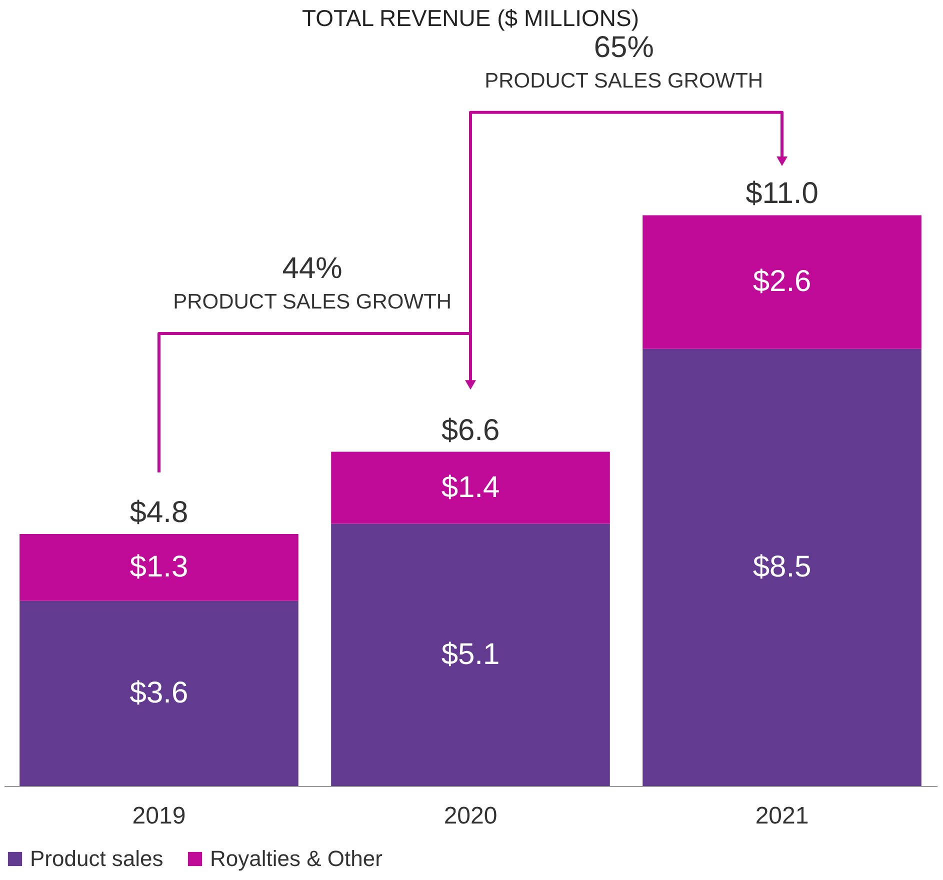 This screenshot has width=943, height=880. What do you see at coordinates (471, 816) in the screenshot?
I see `x-tick-label: 2020` at bounding box center [471, 816].